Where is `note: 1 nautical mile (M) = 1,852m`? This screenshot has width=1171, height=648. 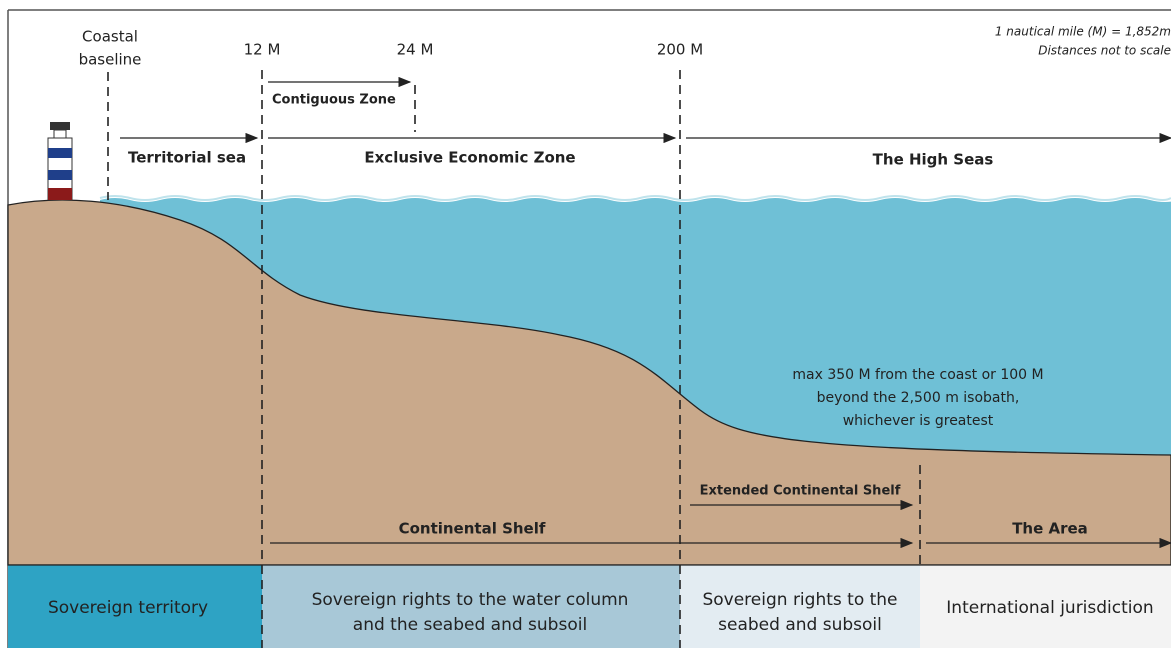 note: 1 nautical mile (M) = 1,852m is located at coordinates (1083, 32).